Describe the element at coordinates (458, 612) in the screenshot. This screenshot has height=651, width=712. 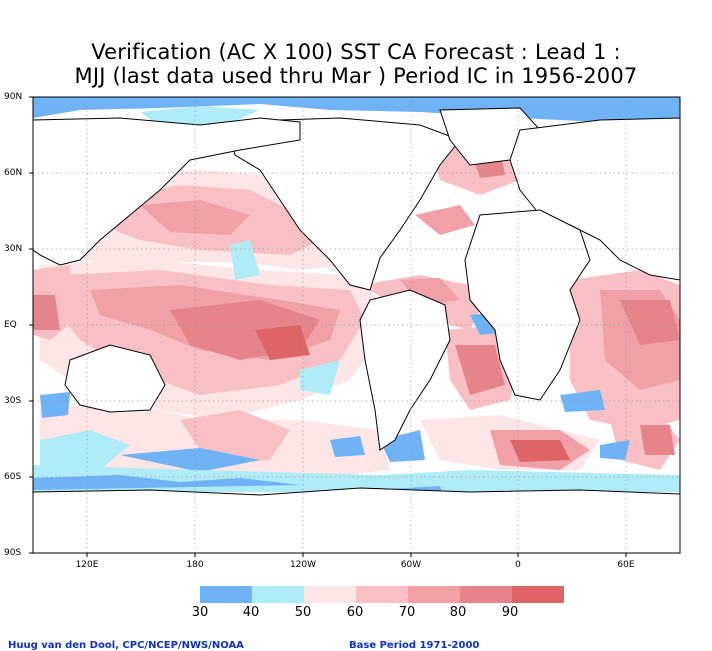
I see `colorbar-label: 80` at that location.